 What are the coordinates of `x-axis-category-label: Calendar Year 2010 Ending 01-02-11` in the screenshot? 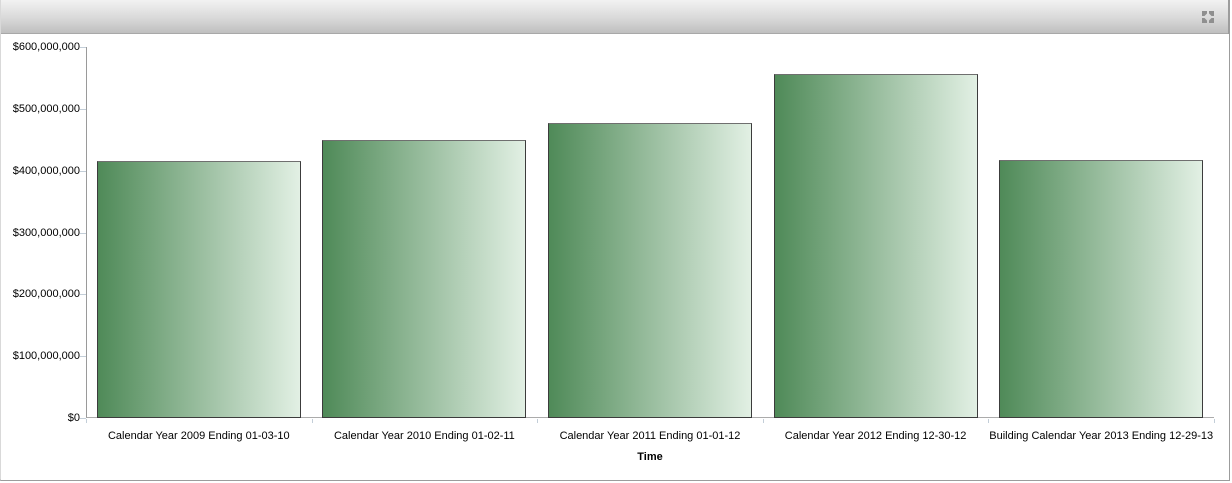 It's located at (424, 436).